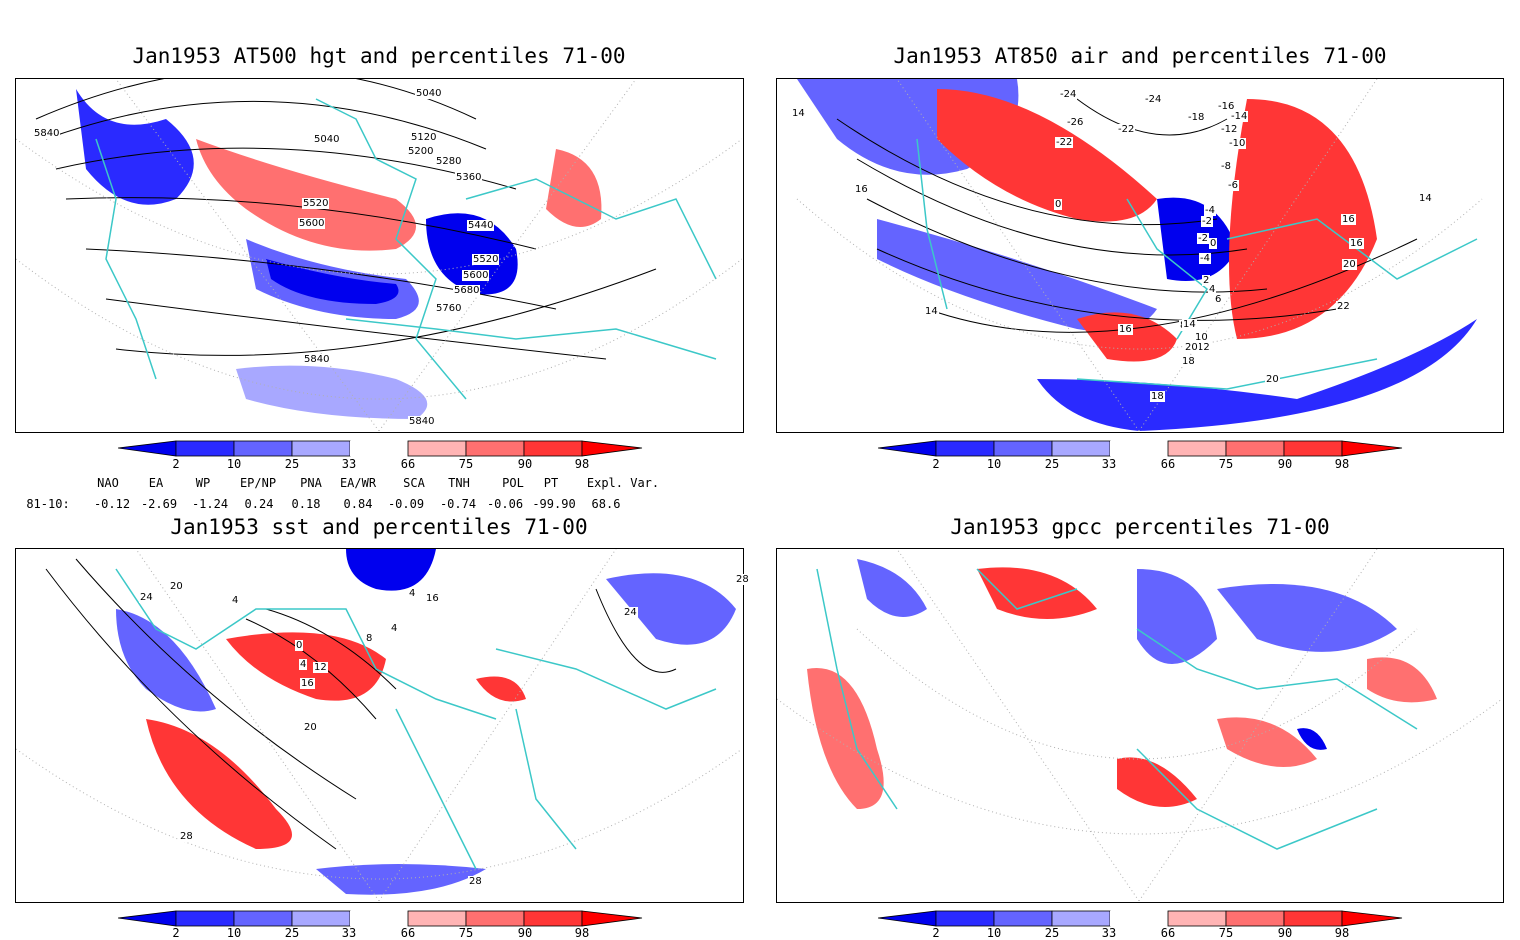 The image size is (1520, 940). What do you see at coordinates (210, 504) in the screenshot?
I see `index-value: -1.24` at bounding box center [210, 504].